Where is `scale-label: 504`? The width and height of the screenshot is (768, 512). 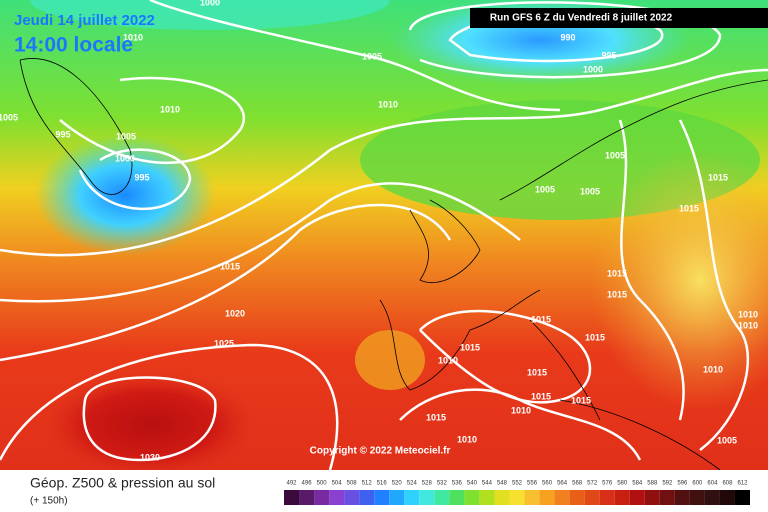 scale-label: 504 is located at coordinates (337, 484).